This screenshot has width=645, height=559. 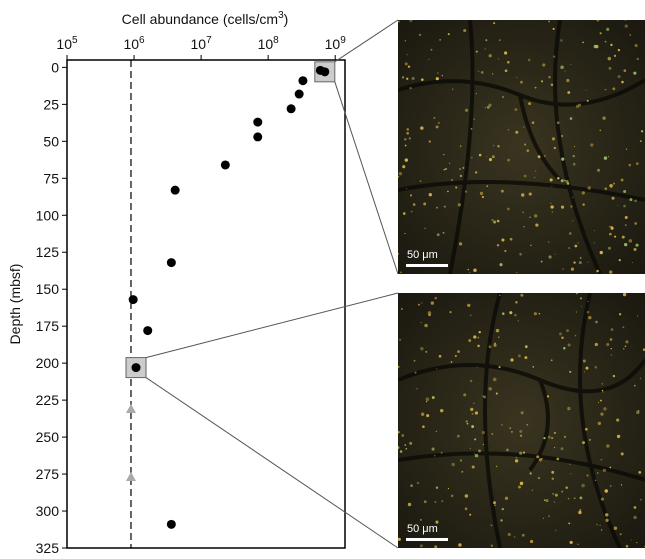 What do you see at coordinates (51, 178) in the screenshot?
I see `y-tick-label: 75` at bounding box center [51, 178].